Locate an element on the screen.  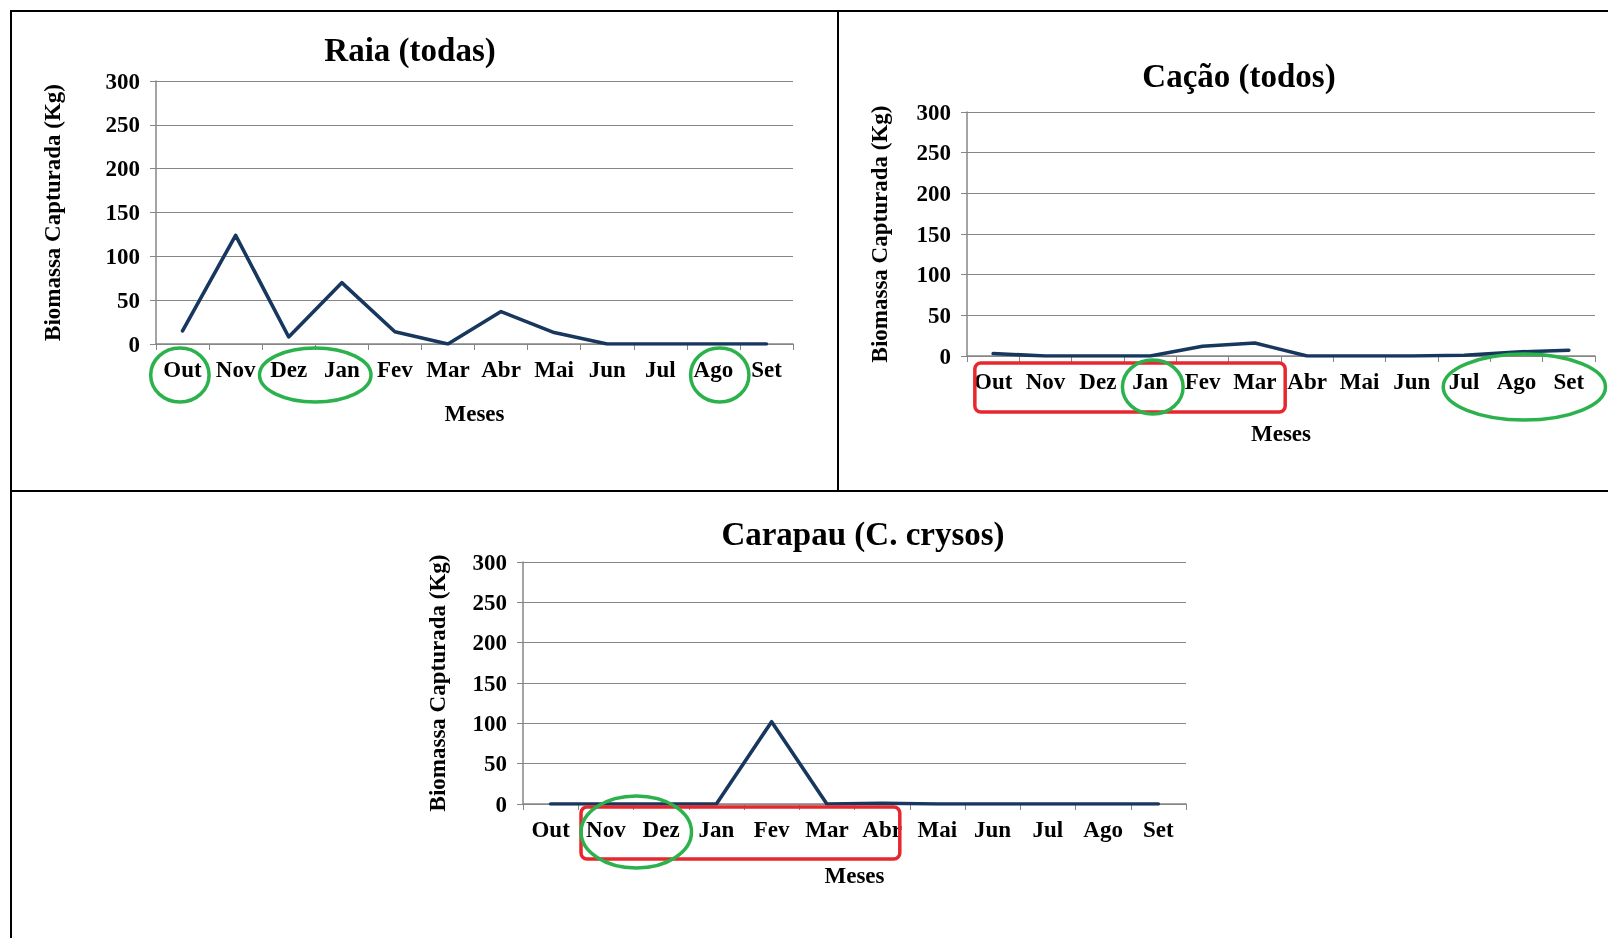
chart-title: Carapau (C. crysos) is located at coordinates (863, 534).